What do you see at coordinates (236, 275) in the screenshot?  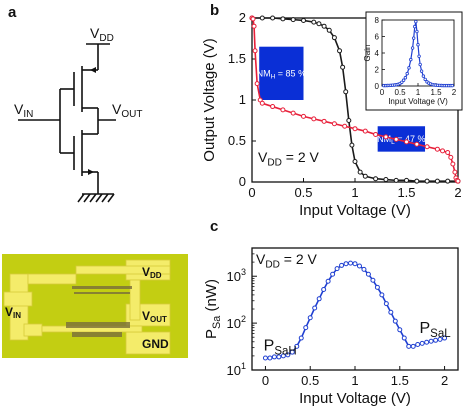 I see `y-tick-label: 10³` at bounding box center [236, 275].